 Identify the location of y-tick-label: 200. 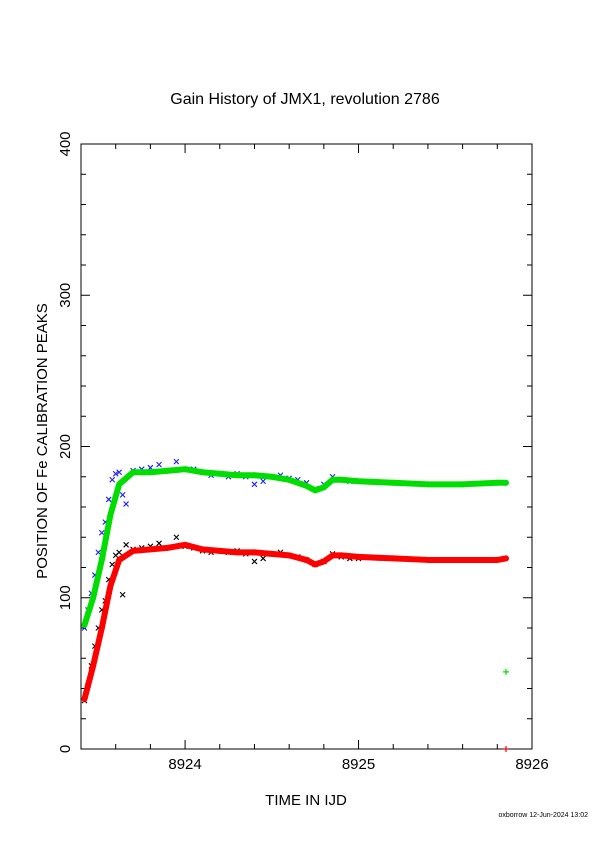
(65, 446).